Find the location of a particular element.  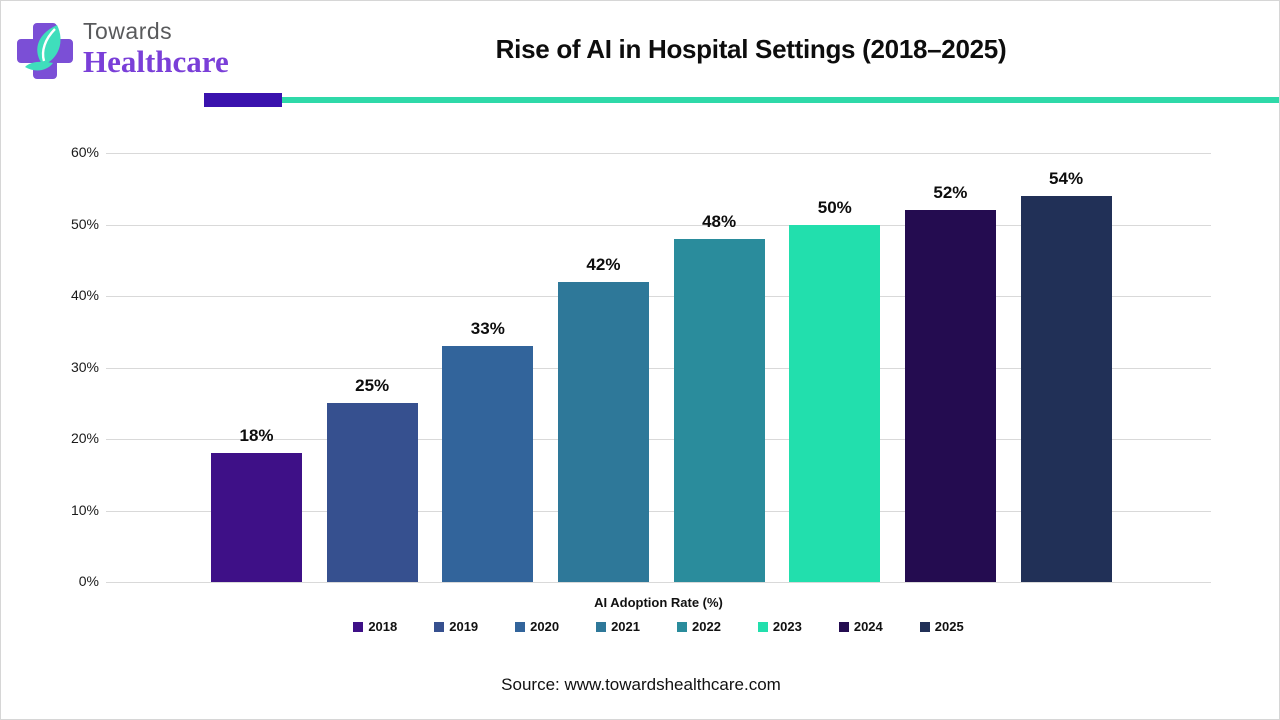

legend-label: 2021 is located at coordinates (625, 626).